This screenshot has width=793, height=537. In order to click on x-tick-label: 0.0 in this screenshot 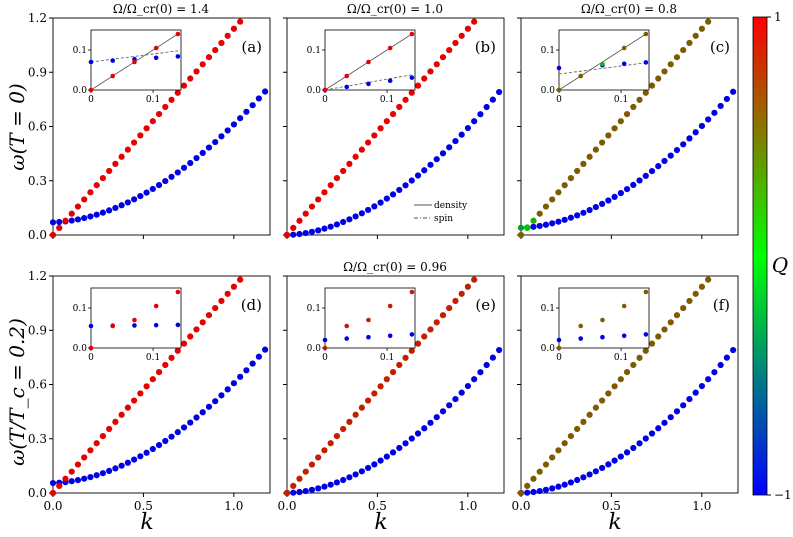, I will do `click(520, 506)`.